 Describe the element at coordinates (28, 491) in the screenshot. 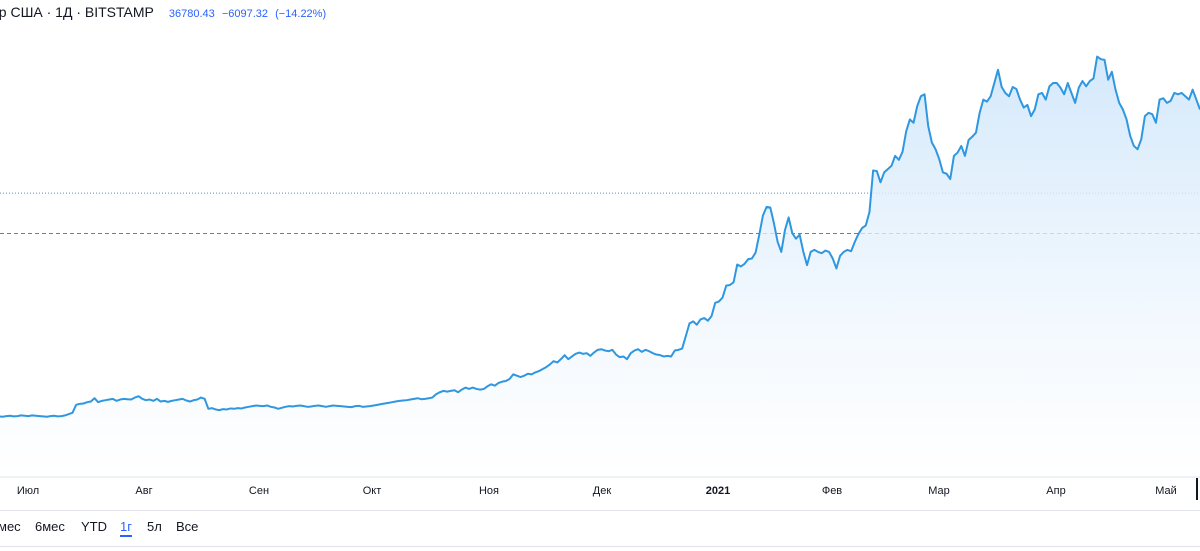

I see `x-tick-label: Июл` at that location.